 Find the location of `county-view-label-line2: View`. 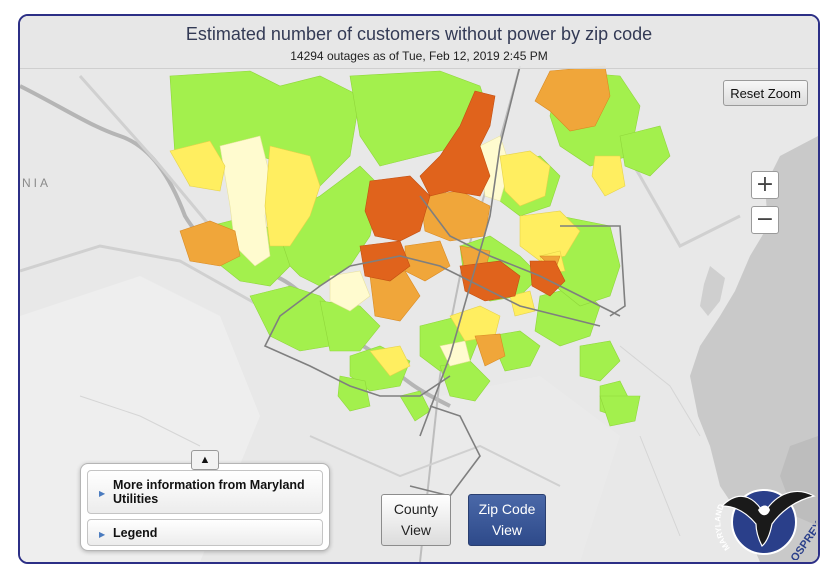

county-view-label-line2: View is located at coordinates (416, 530).